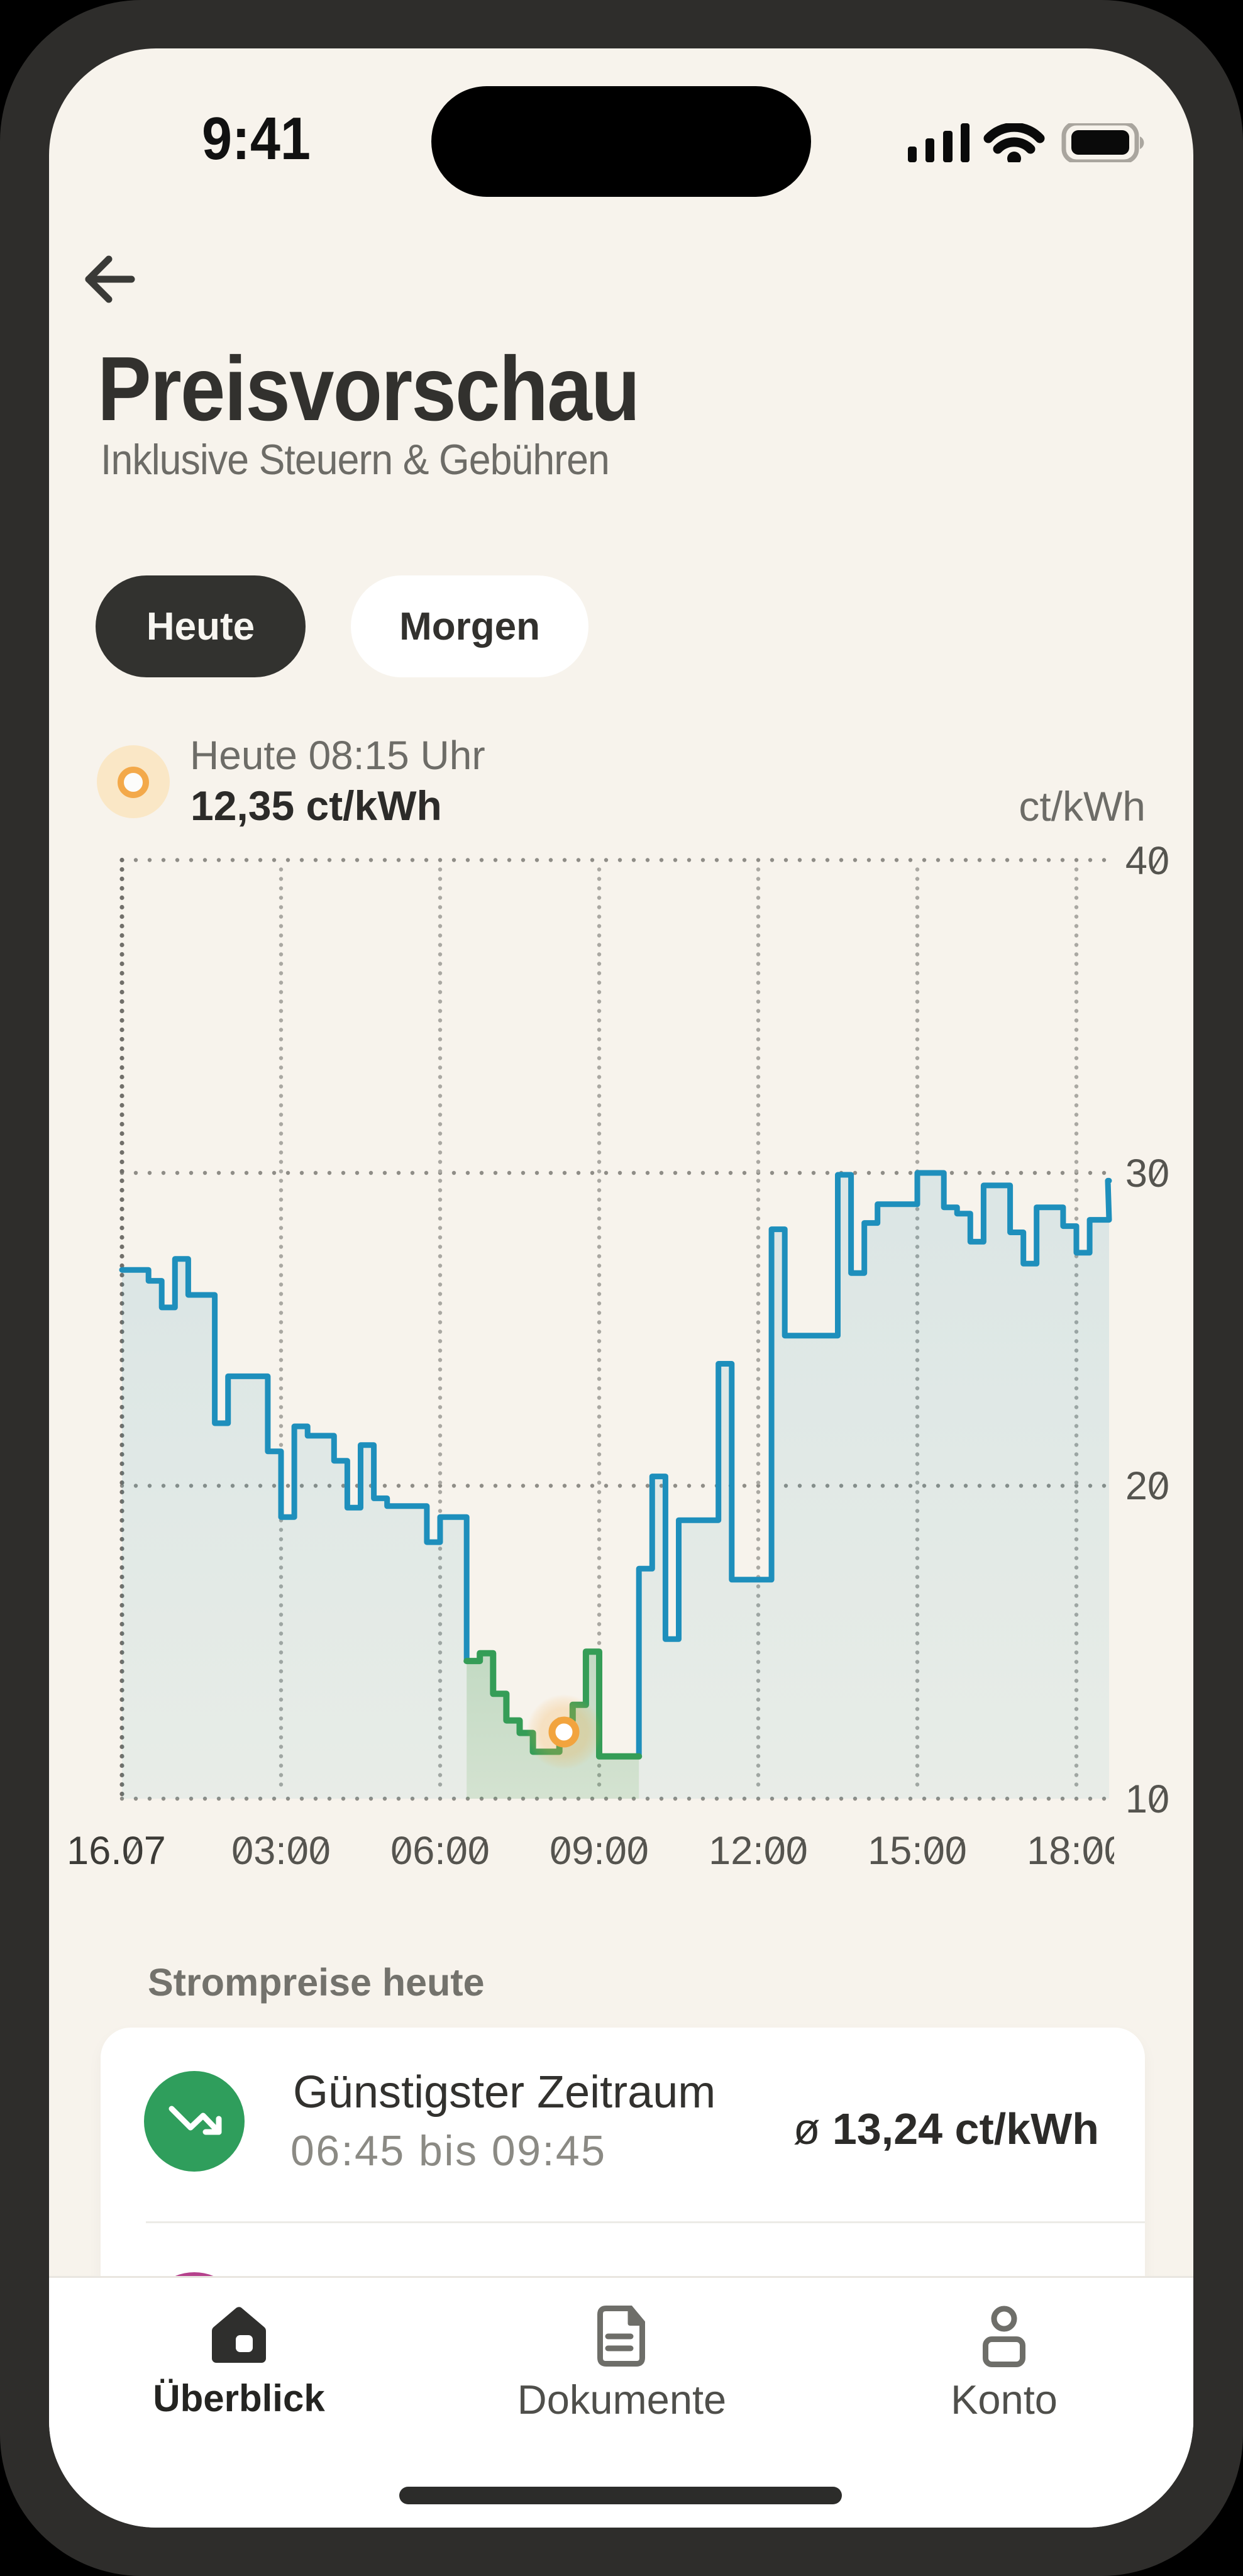 This screenshot has height=2576, width=1243. Describe the element at coordinates (1147, 863) in the screenshot. I see `svg-text: 40` at that location.